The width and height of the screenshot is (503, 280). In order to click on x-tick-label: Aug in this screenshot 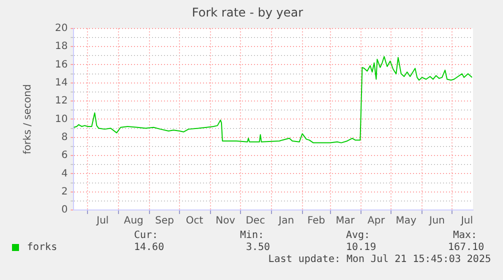, I will do `click(134, 221)`.